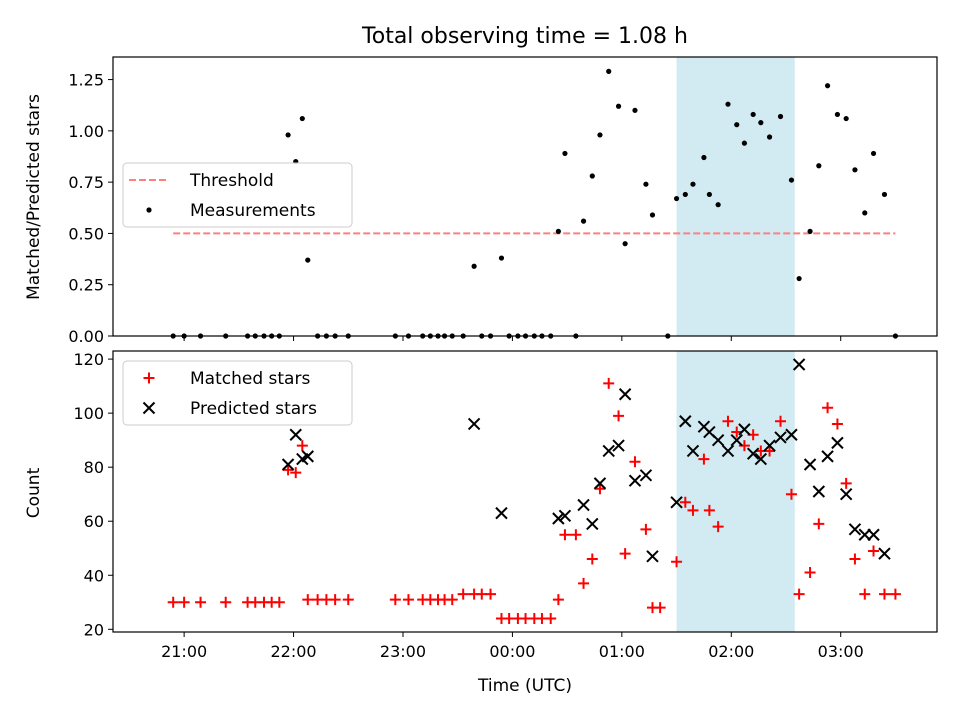 The image size is (960, 720). What do you see at coordinates (294, 651) in the screenshot?
I see `bottom-x-tick-label: 22:00` at bounding box center [294, 651].